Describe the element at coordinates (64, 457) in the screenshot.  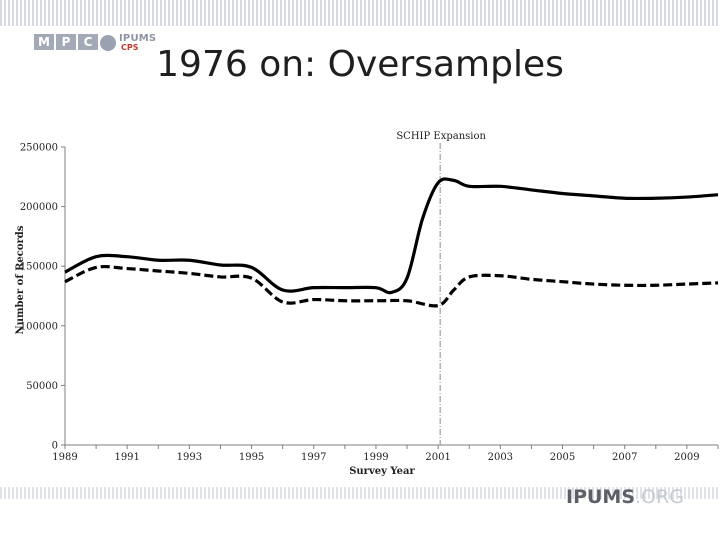
I see `x-tick-label: 1989` at that location.